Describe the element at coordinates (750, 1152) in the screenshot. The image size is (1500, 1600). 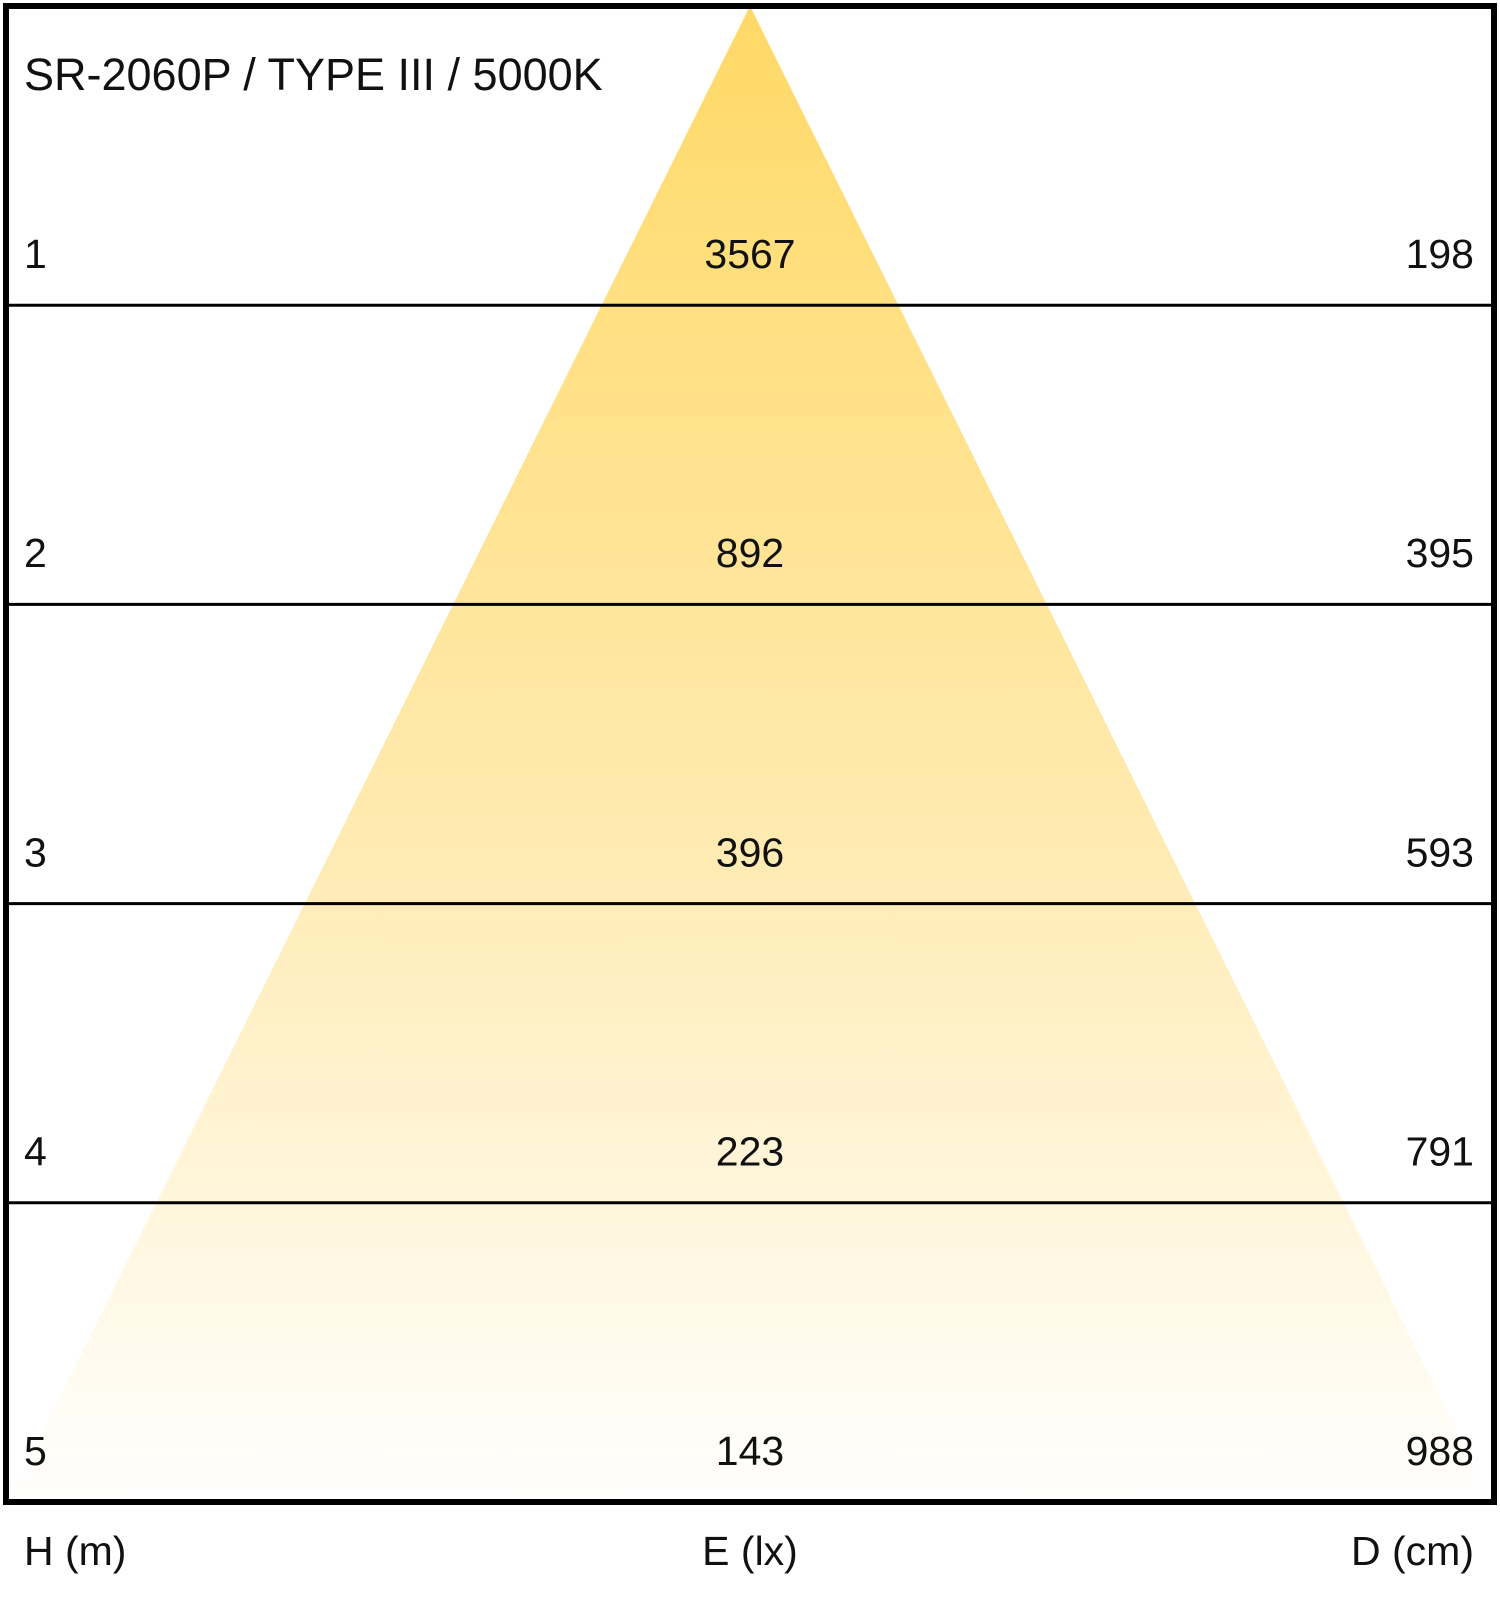
I see `illuminance-label: 223` at that location.